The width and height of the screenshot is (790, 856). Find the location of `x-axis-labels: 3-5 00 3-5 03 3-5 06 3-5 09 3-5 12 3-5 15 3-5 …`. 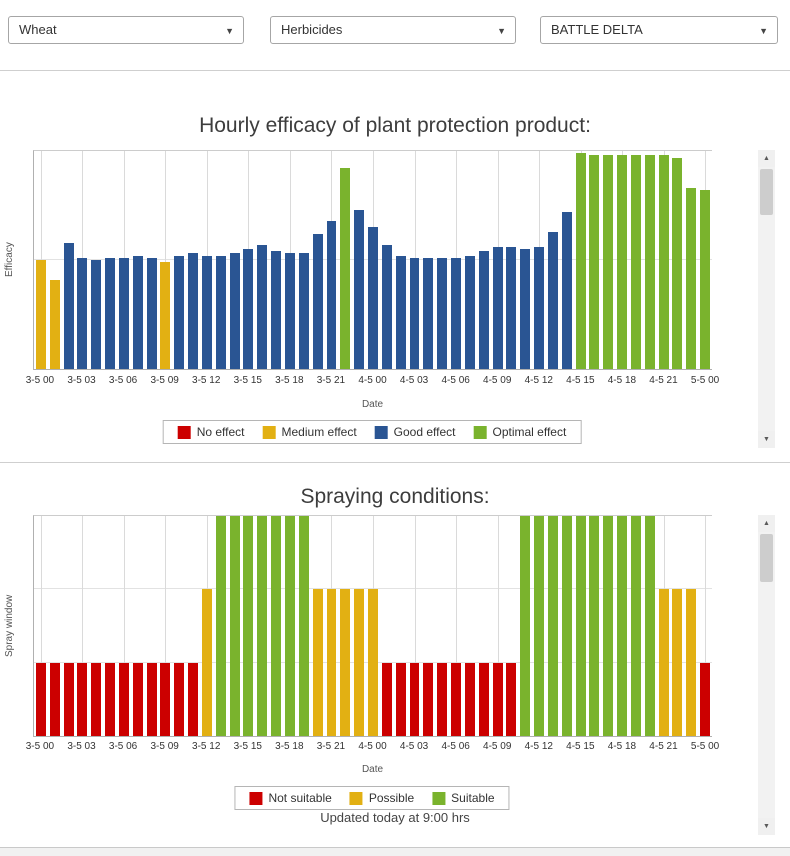

x-axis-labels: 3-5 00 3-5 03 3-5 06 3-5 09 3-5 12 3-5 15 3-5 … is located at coordinates (373, 748).